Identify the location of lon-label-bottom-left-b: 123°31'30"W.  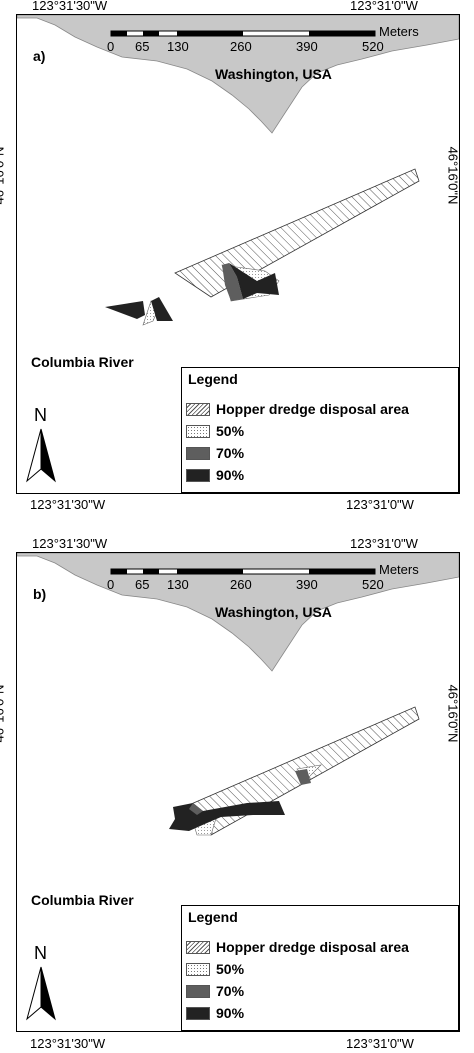
(68, 1043).